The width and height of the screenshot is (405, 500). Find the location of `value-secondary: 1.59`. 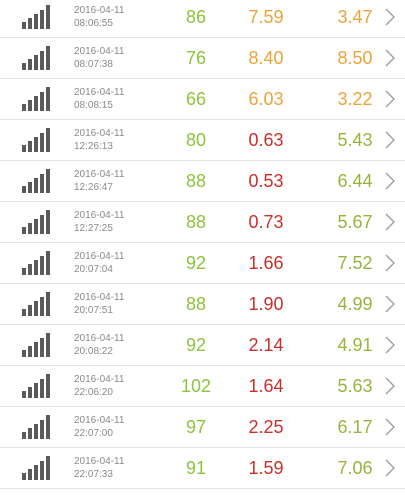

value-secondary: 1.59 is located at coordinates (266, 468).